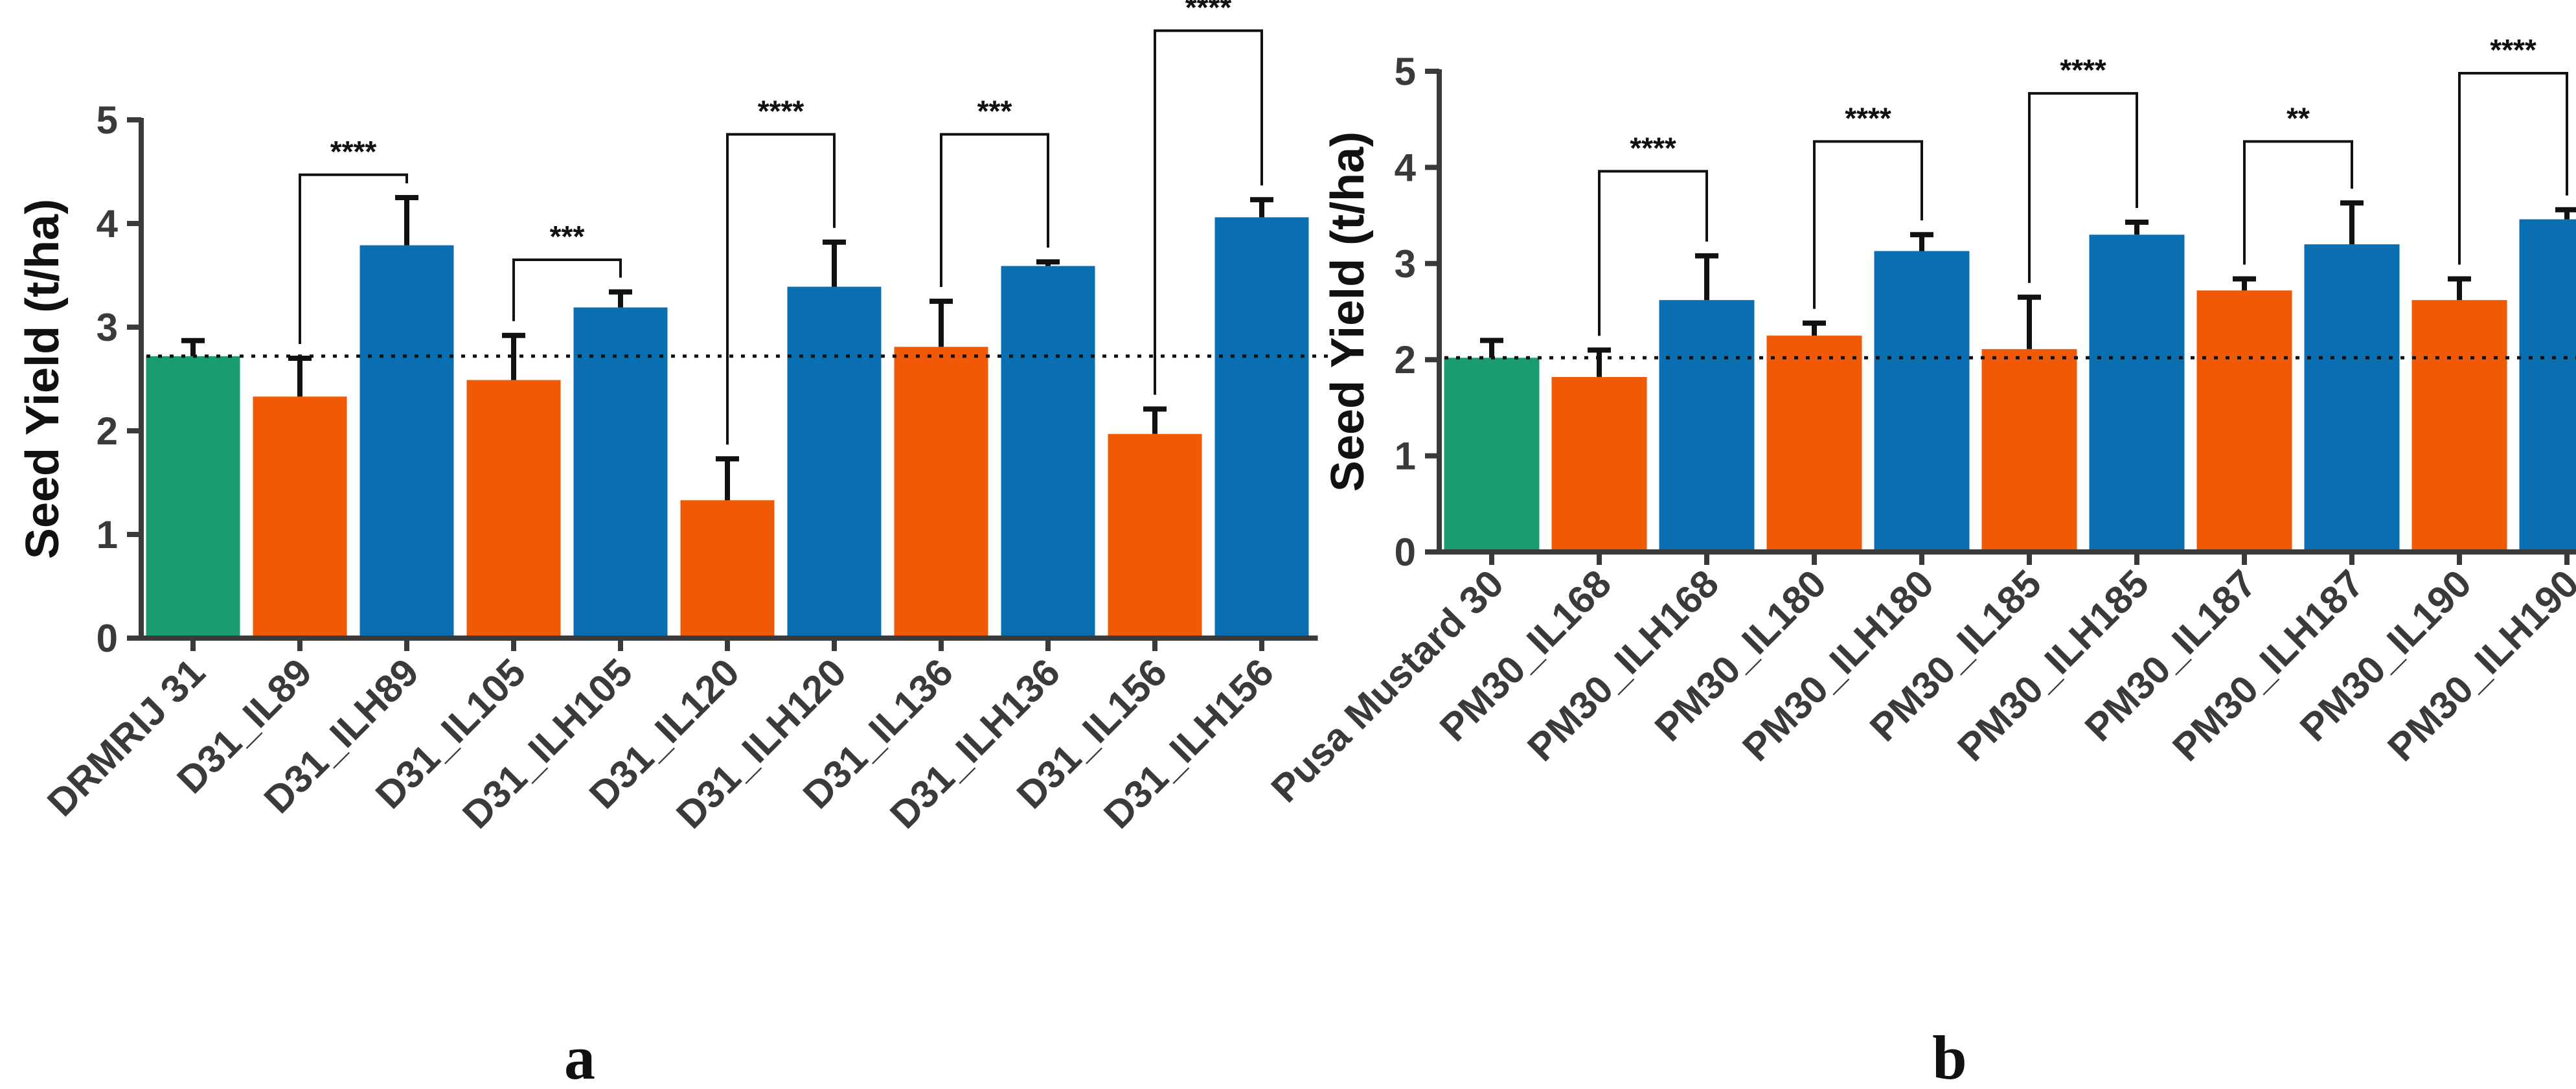 This screenshot has width=2576, height=1089. Describe the element at coordinates (1261, 428) in the screenshot. I see `bar-d31-ilh156` at that location.